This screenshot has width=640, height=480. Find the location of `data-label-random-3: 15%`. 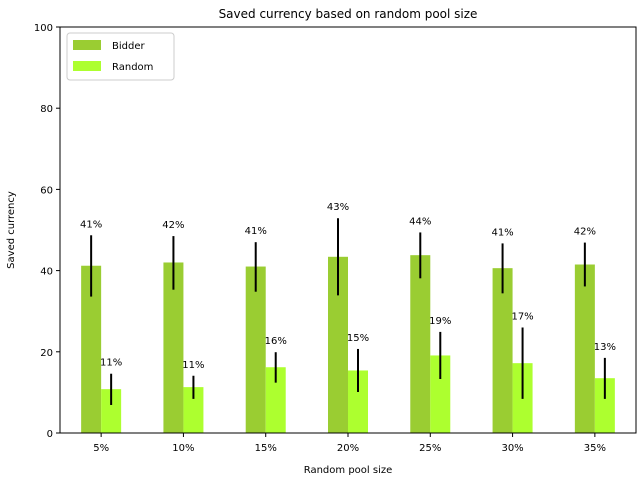

data-label-random-3: 15% is located at coordinates (358, 338).